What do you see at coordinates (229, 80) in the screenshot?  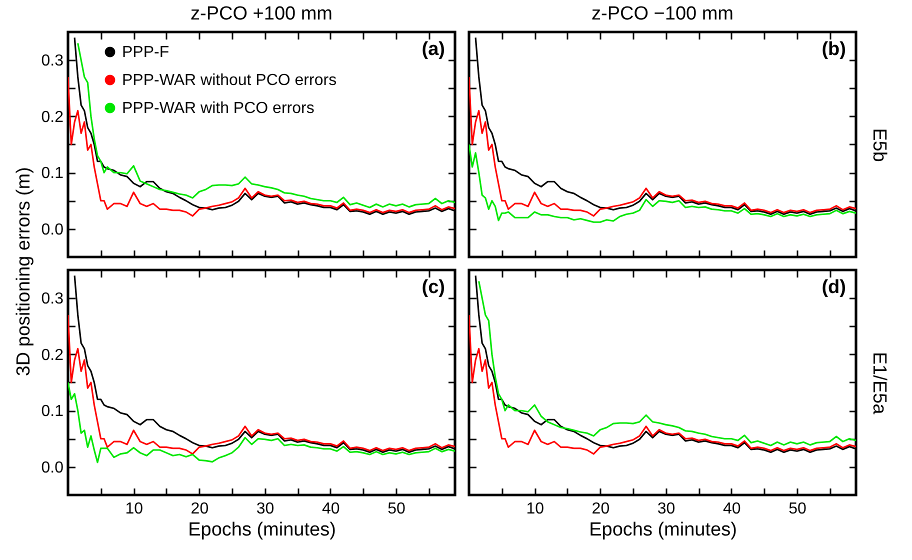 I see `legend-label: PPP-WAR without PCO errors` at bounding box center [229, 80].